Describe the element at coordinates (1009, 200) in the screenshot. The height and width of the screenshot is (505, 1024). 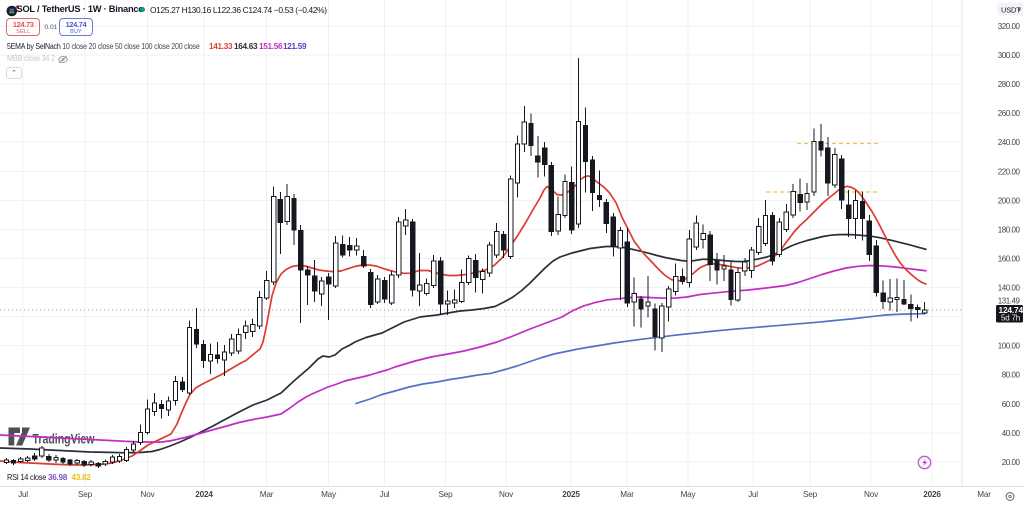
I see `svg-text: 200.00` at that location.